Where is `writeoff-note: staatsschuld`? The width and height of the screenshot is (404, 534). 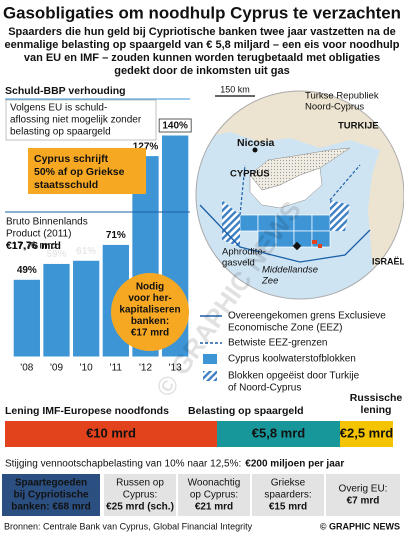 writeoff-note: staatsschuld is located at coordinates (66, 185).